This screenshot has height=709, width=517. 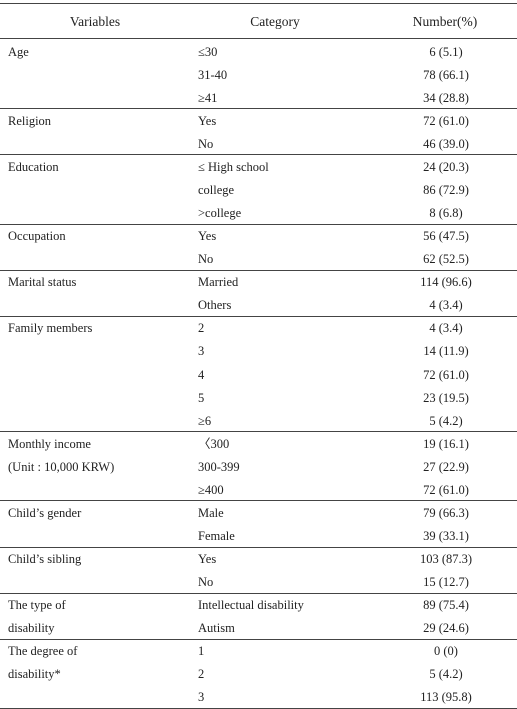 What do you see at coordinates (251, 605) in the screenshot?
I see `category-cell: Intellectual disability` at bounding box center [251, 605].